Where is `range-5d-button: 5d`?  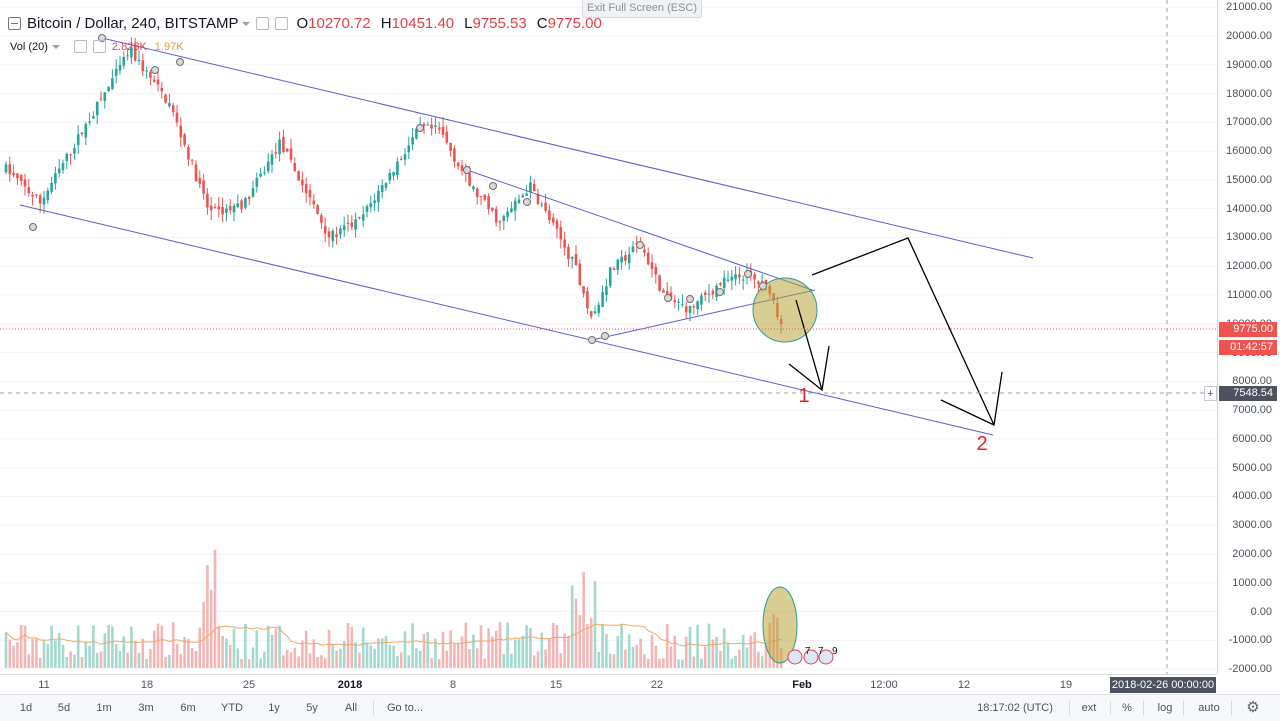 range-5d-button: 5d is located at coordinates (64, 708).